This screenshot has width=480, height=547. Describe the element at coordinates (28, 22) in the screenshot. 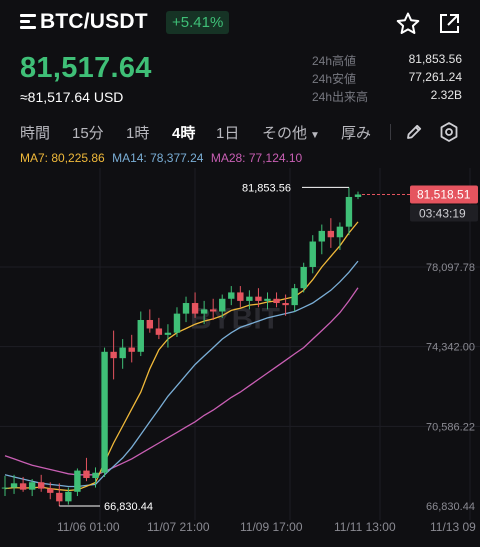

I see `menu-icon` at that location.